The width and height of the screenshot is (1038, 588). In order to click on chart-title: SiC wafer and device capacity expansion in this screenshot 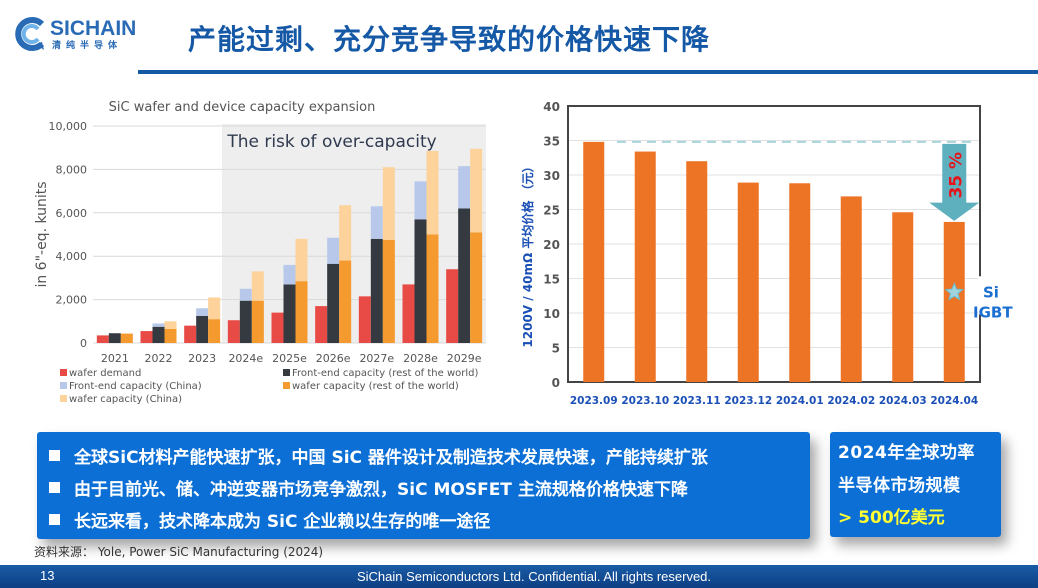, I will do `click(242, 107)`.